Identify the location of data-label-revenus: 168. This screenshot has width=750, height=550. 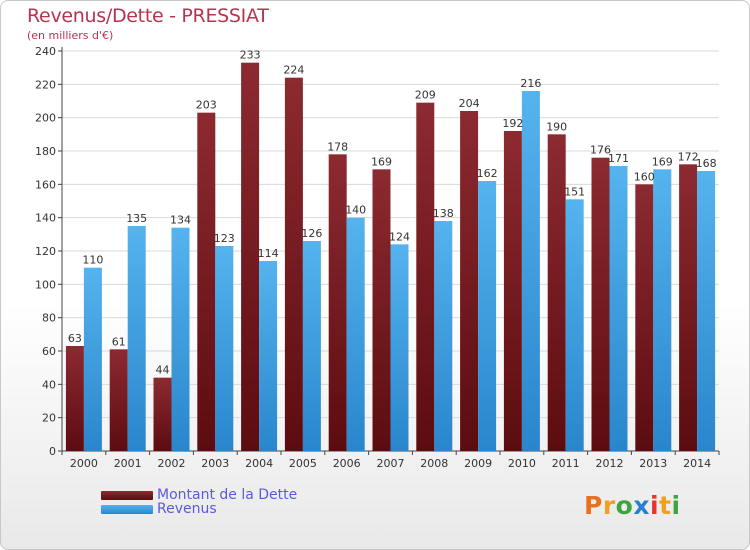
(706, 163).